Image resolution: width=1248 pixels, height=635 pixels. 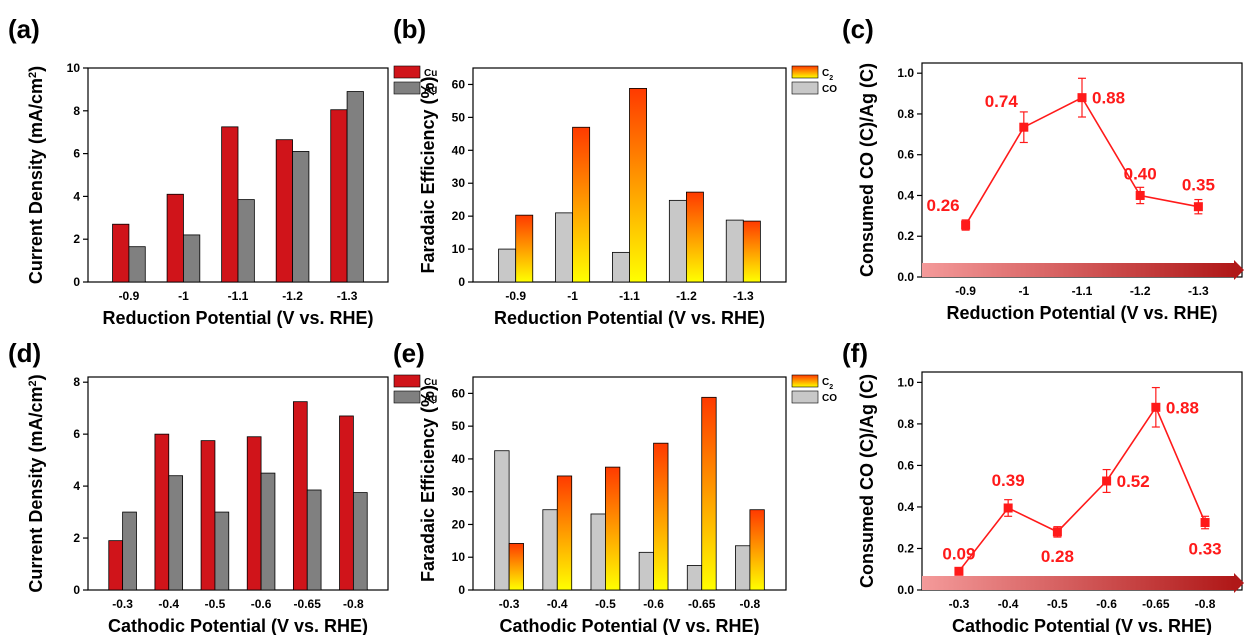 I want to click on y-tick-label: 0.6, so click(x=905, y=465).